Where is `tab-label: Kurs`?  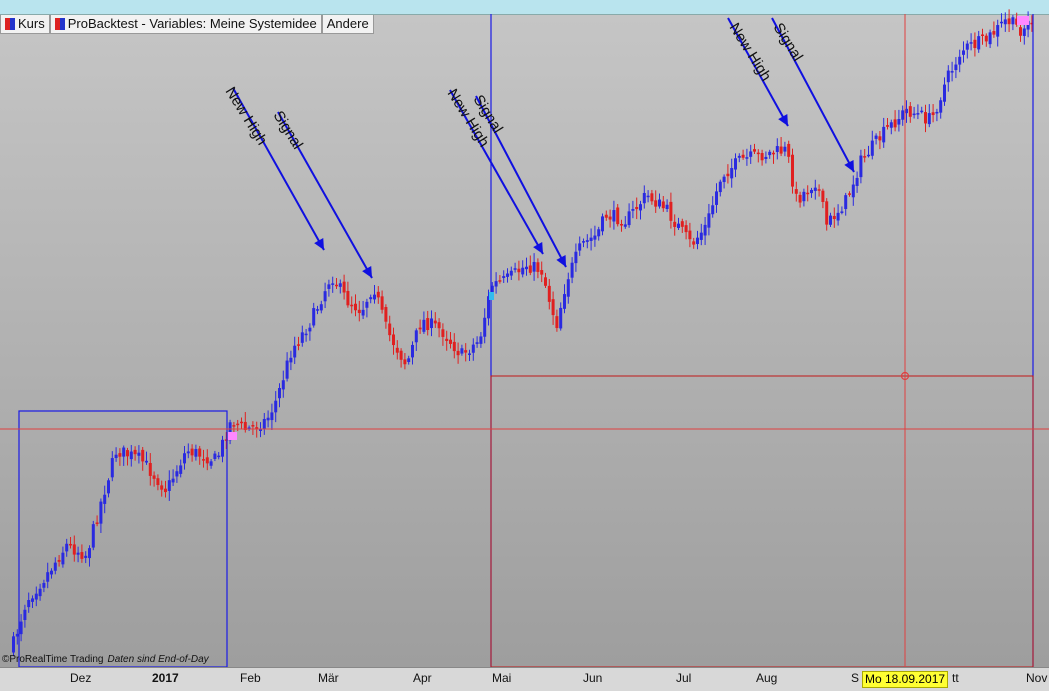 tab-label: Kurs is located at coordinates (31, 23).